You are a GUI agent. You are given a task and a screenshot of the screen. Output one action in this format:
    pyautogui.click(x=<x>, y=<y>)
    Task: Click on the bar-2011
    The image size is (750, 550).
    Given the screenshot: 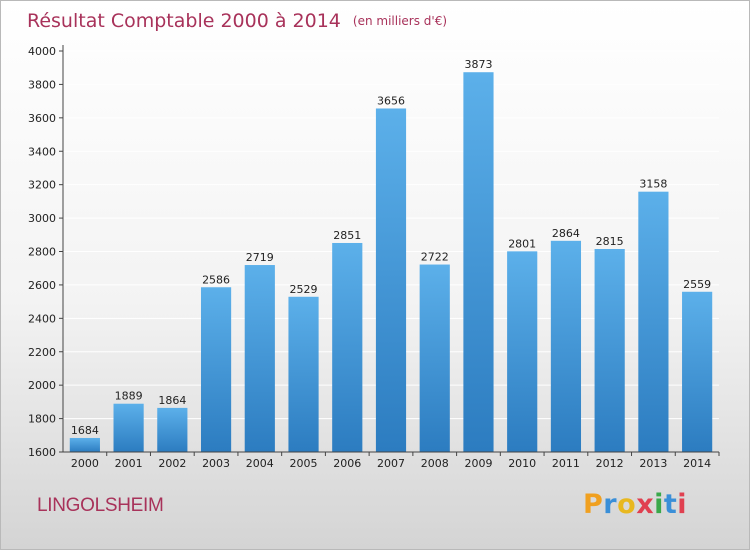 What is the action you would take?
    pyautogui.click(x=566, y=346)
    